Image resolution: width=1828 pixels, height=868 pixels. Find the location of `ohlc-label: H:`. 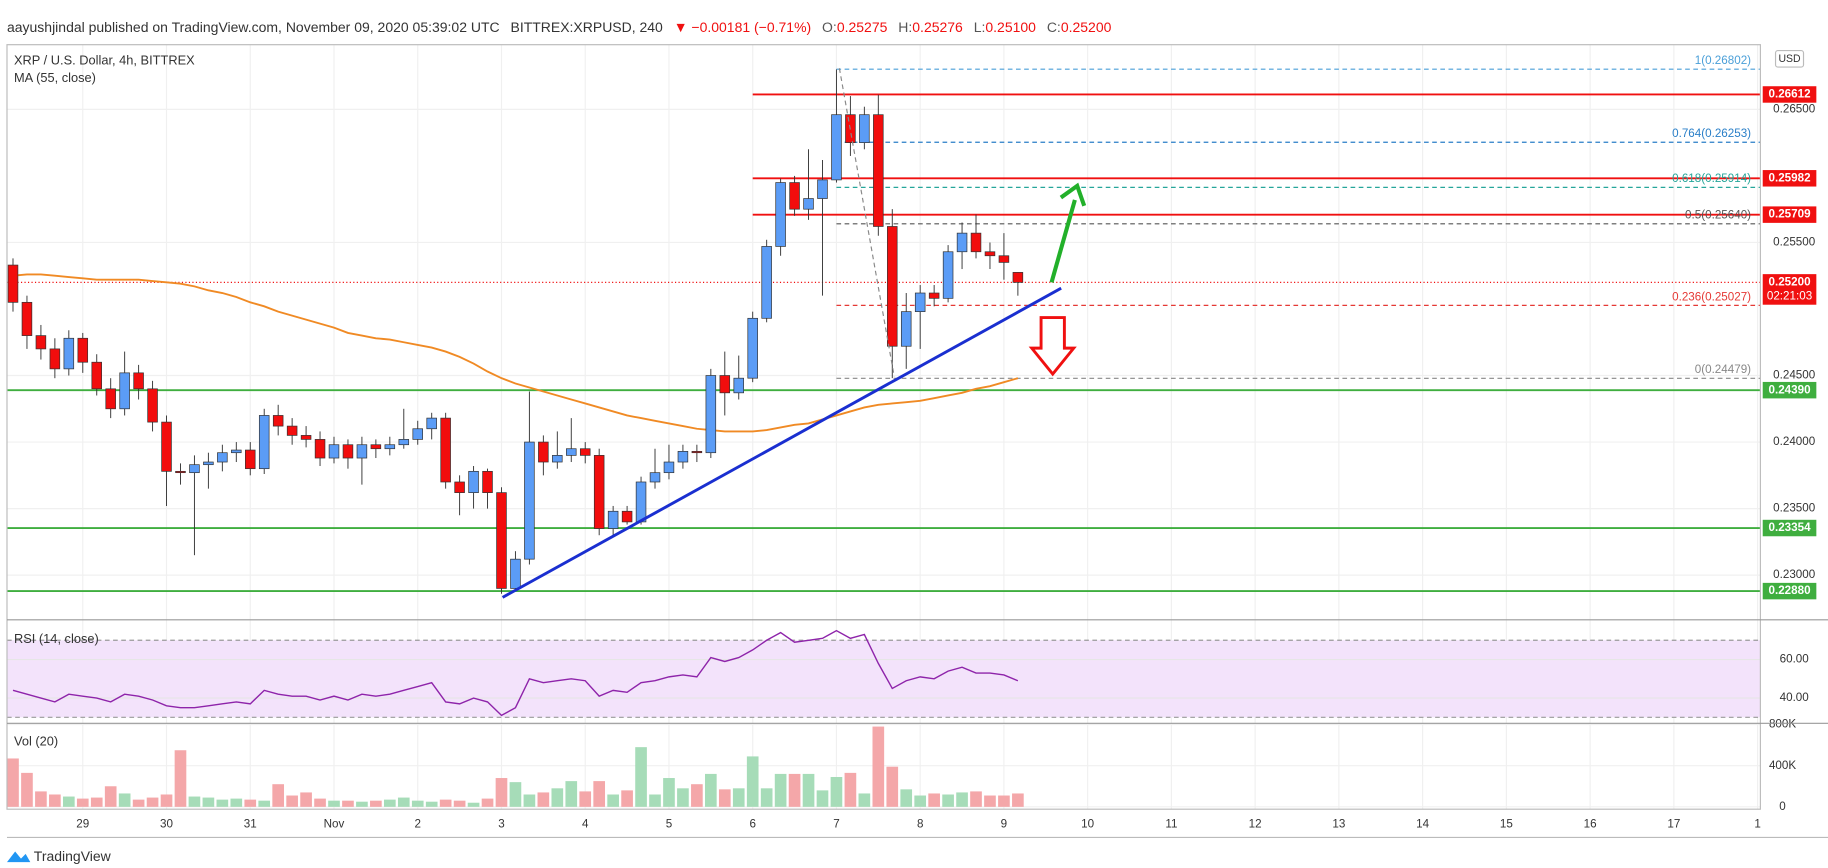

ohlc-label: H: is located at coordinates (905, 27).